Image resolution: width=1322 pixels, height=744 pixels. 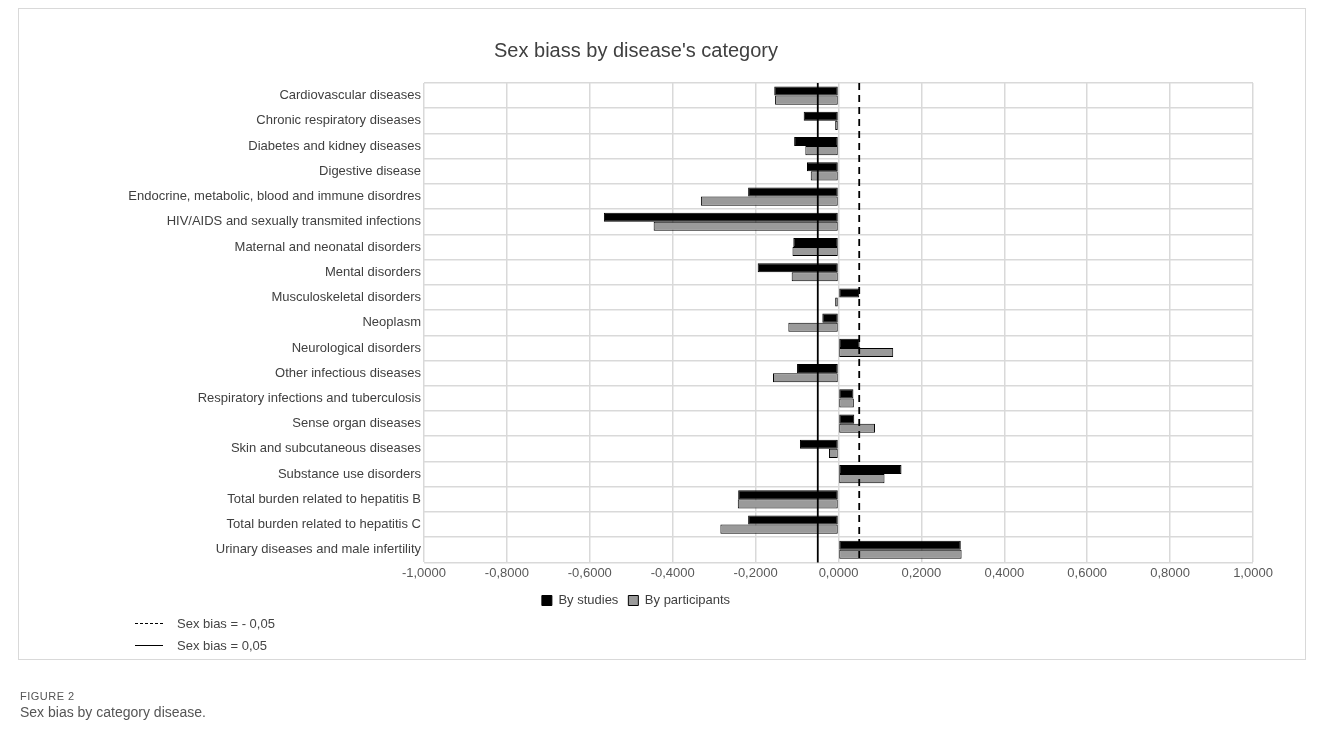 What do you see at coordinates (1170, 572) in the screenshot?
I see `x-tick-label: 0,8000` at bounding box center [1170, 572].